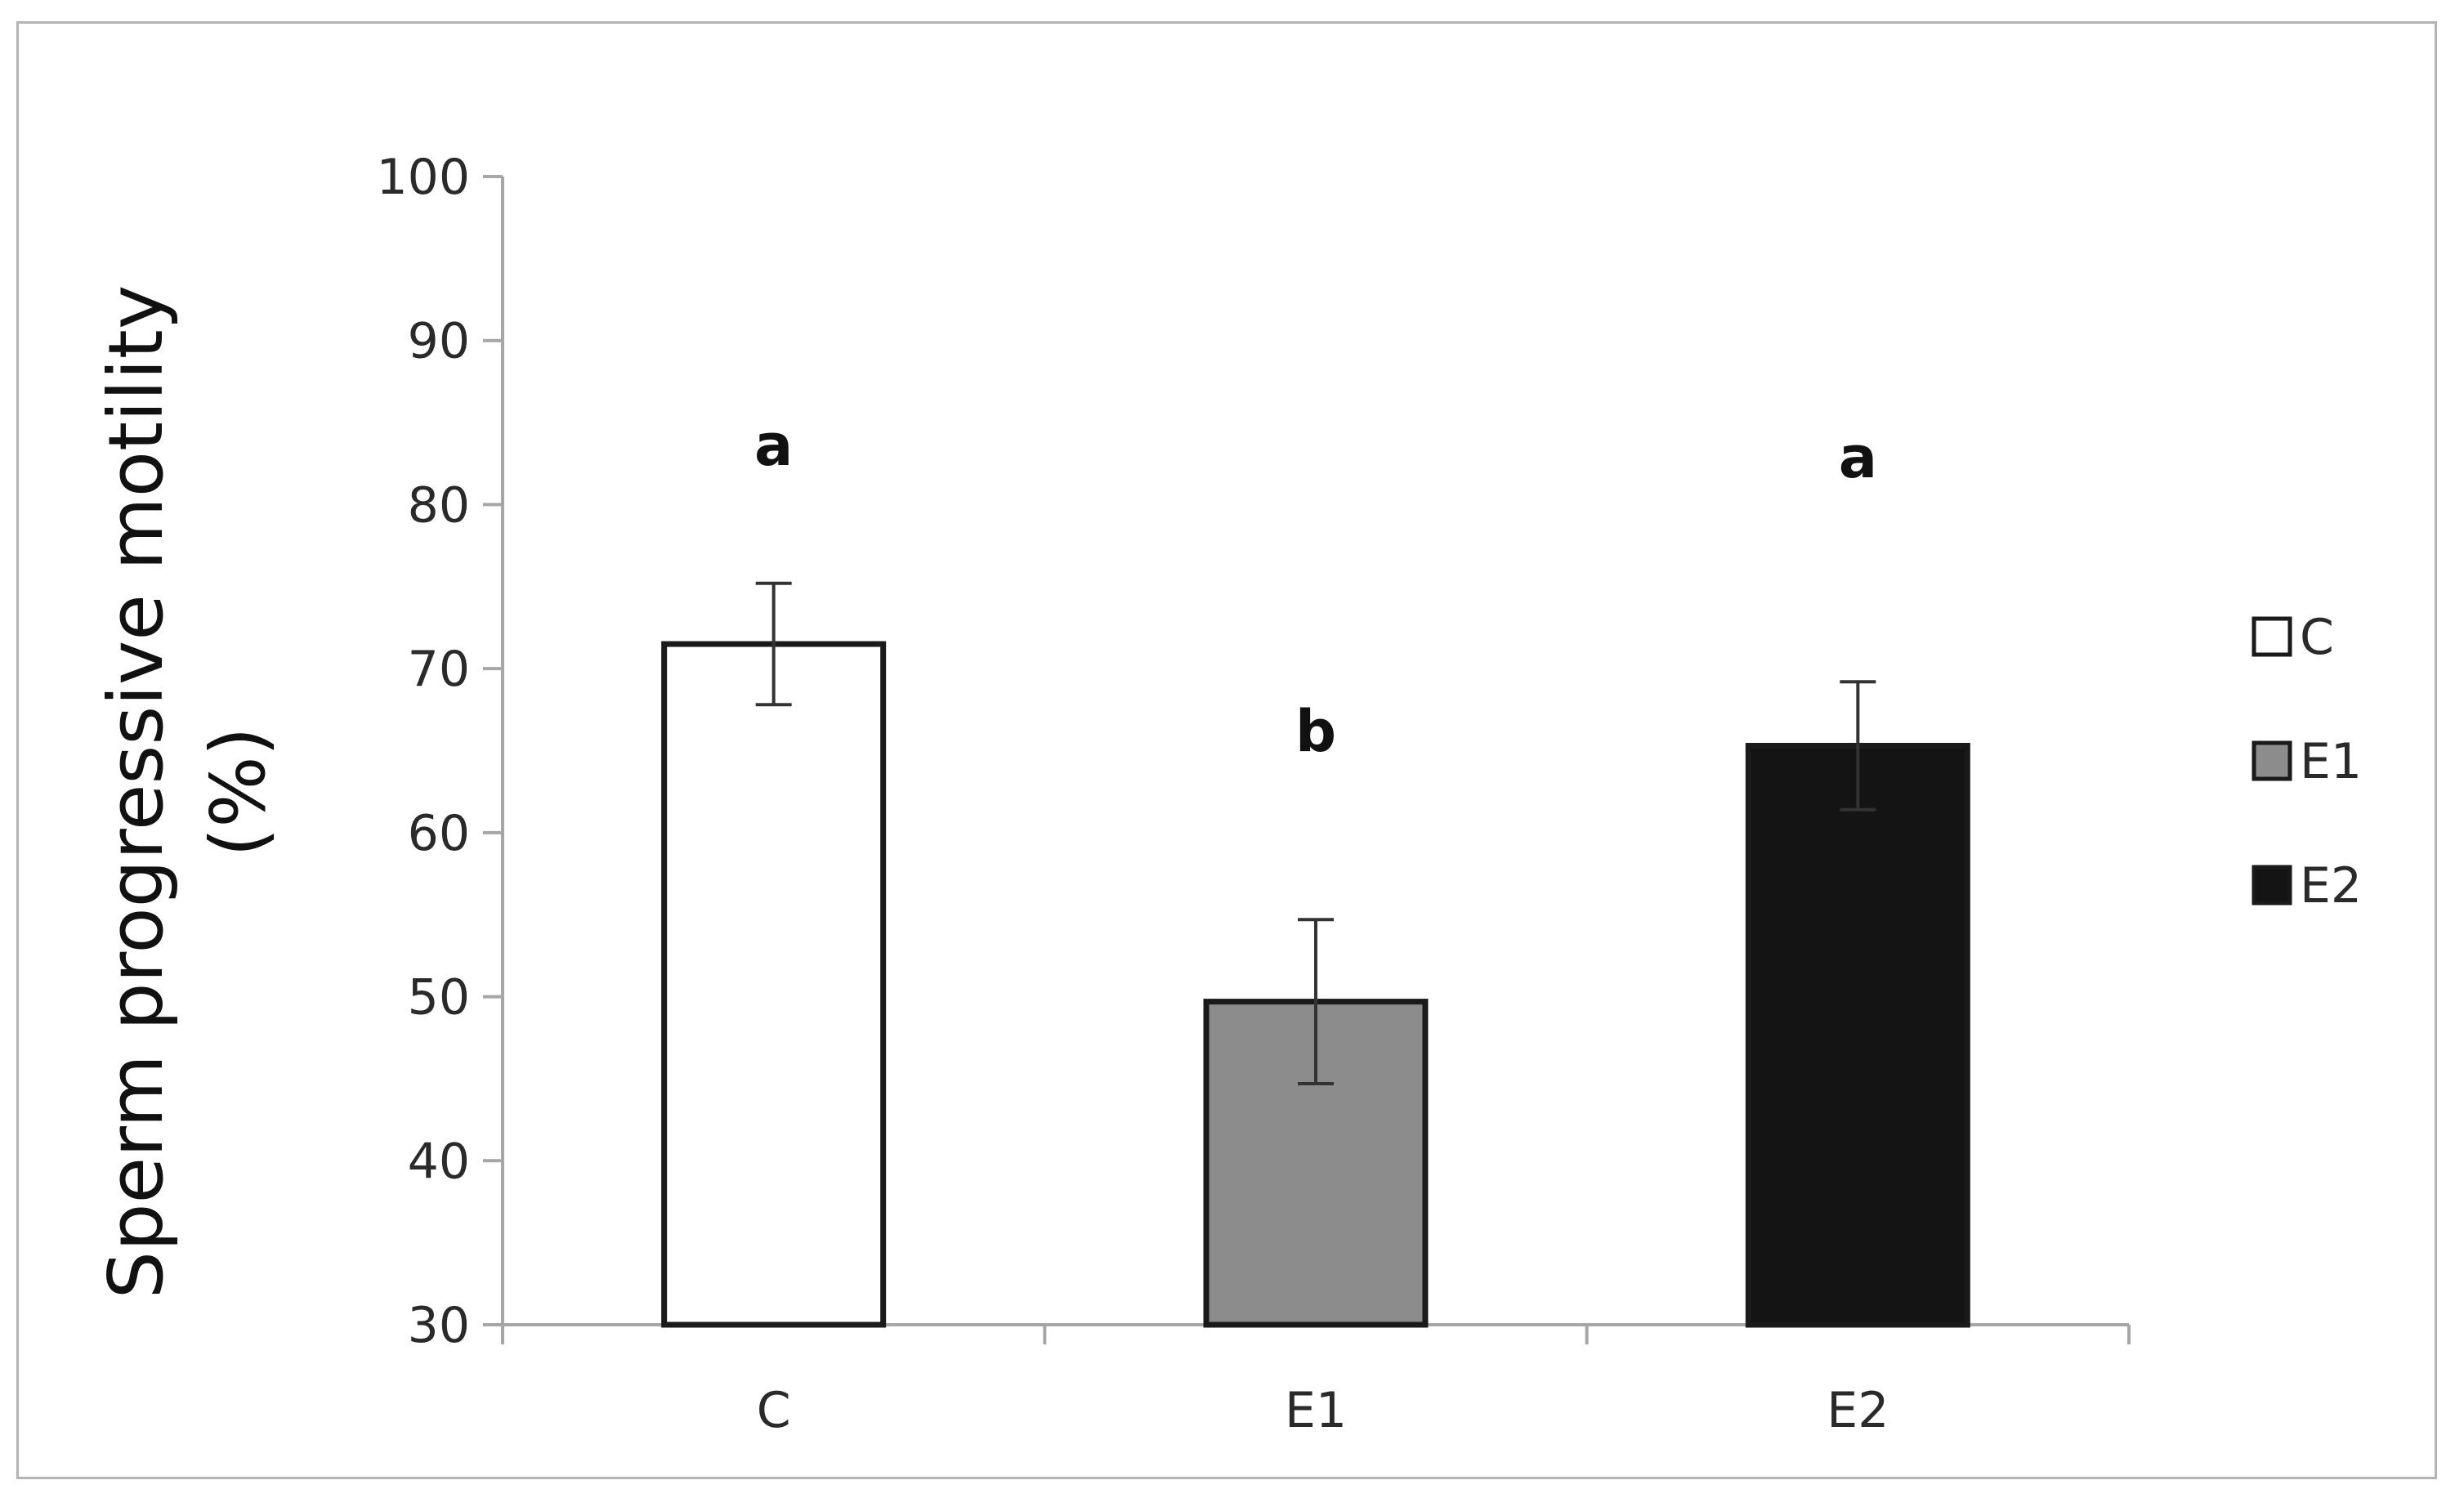  Describe the element at coordinates (2272, 886) in the screenshot. I see `legend-swatch-e2` at that location.